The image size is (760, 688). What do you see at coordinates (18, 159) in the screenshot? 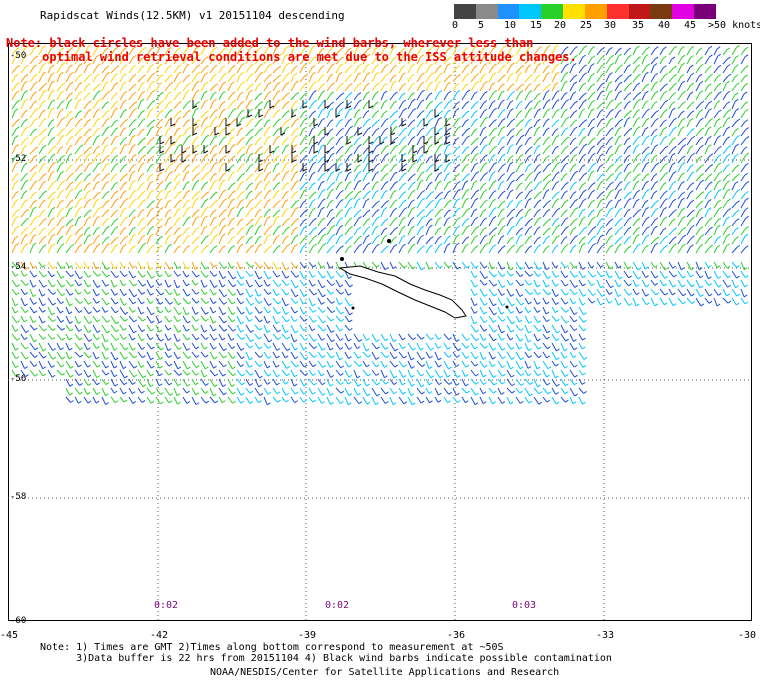
I see `lat-label: -52` at bounding box center [18, 159].